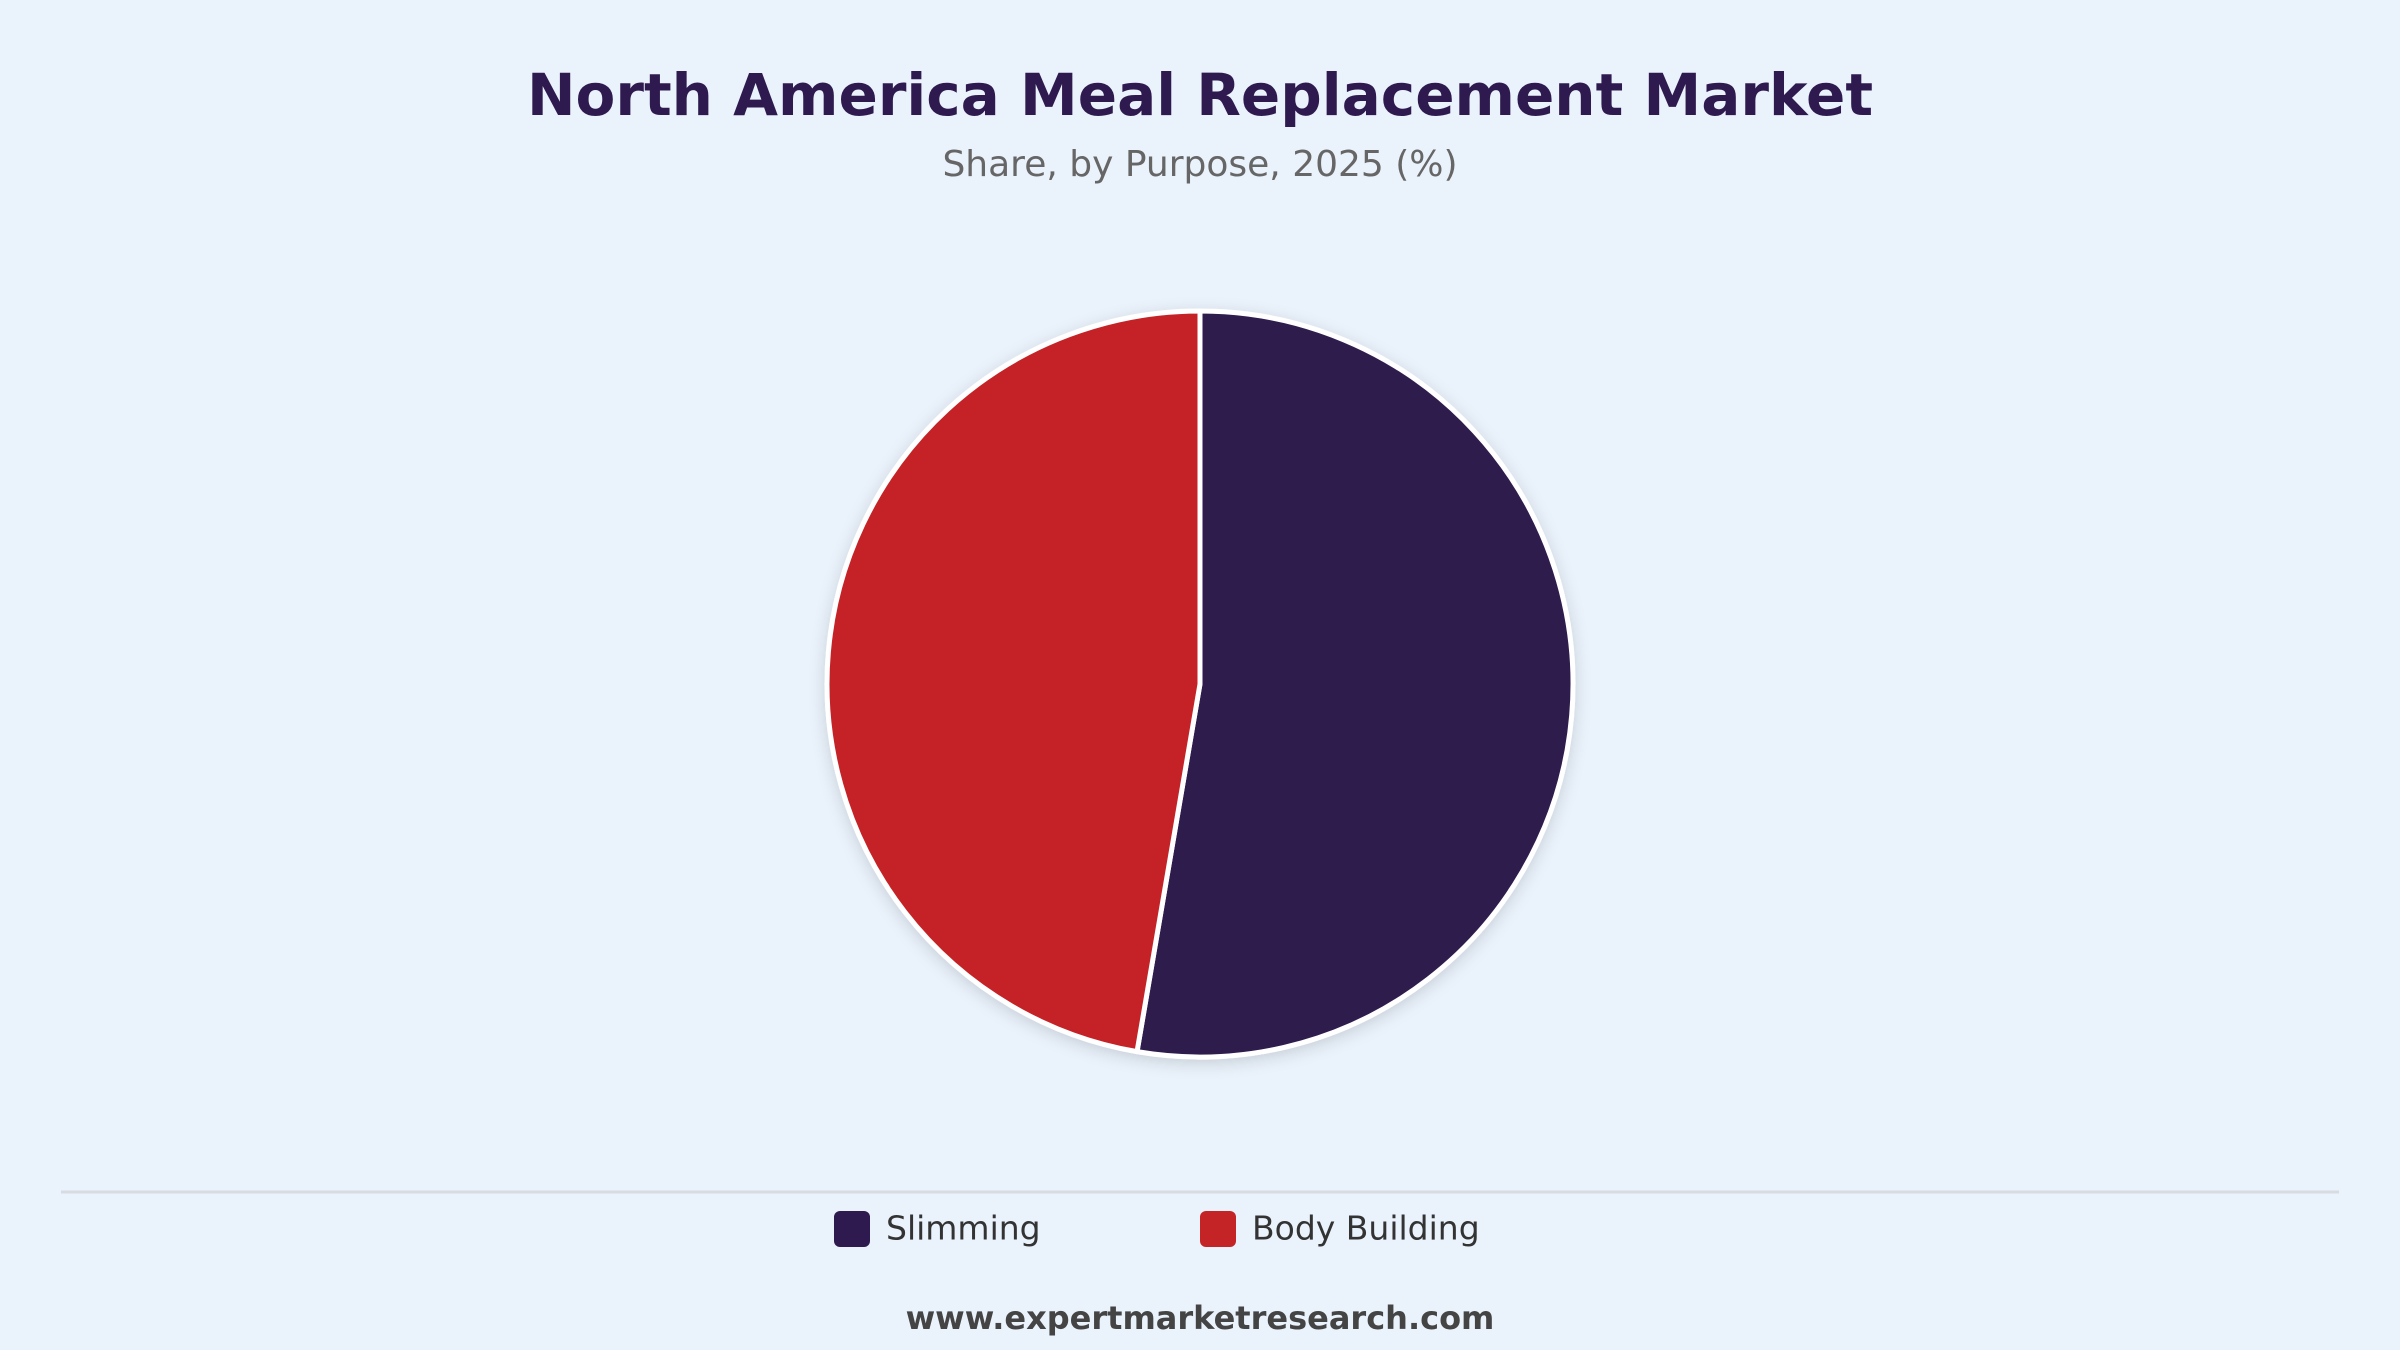 This screenshot has width=2400, height=1350. I want to click on legend: Slimming Body Building, so click(1157, 1228).